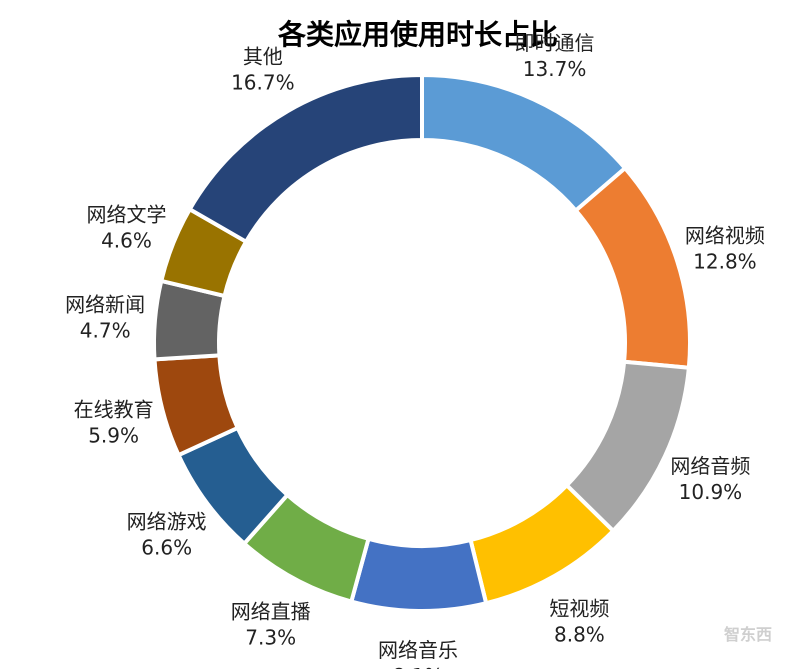  I want to click on slice-label-7: 网络游戏, so click(167, 522).